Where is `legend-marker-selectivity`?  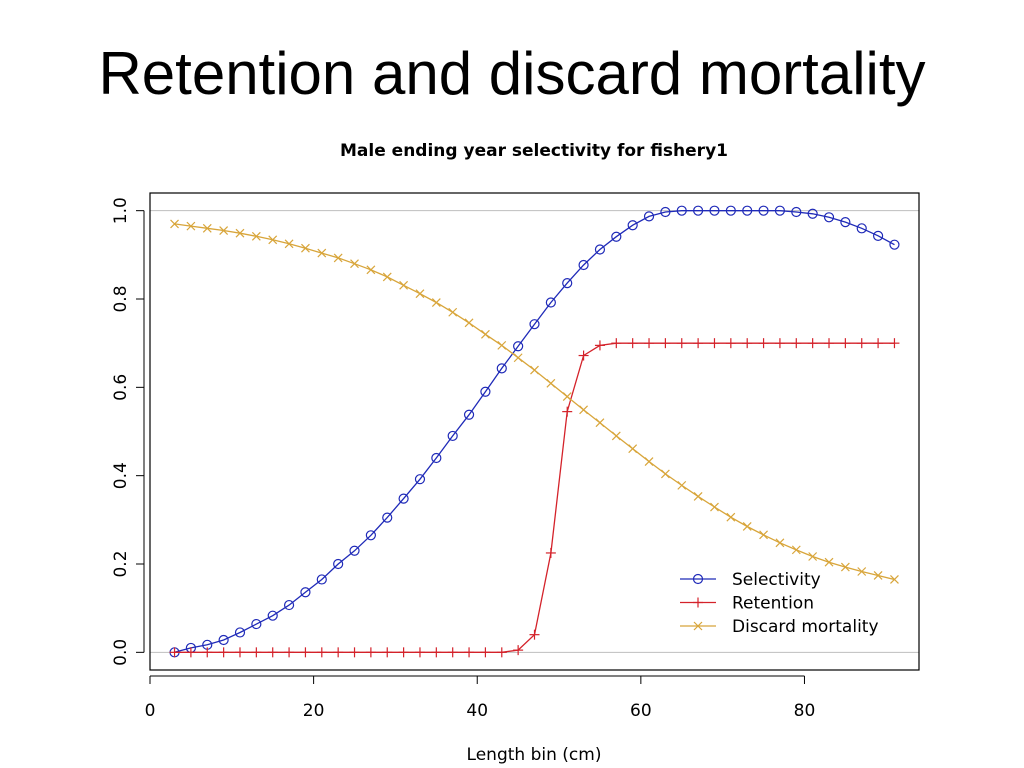
legend-marker-selectivity is located at coordinates (698, 579).